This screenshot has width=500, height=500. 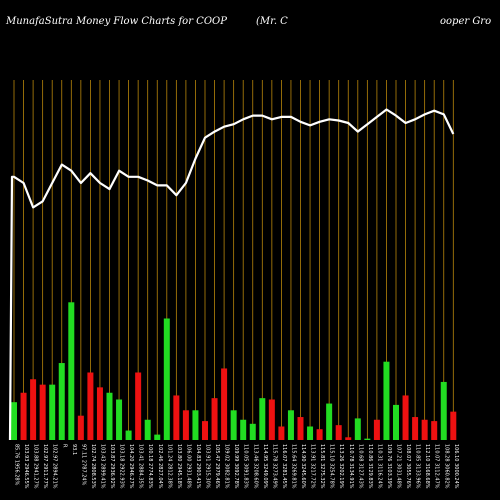 I want to click on x-tick-label: 110.07 3112.47%, so click(x=437, y=466).